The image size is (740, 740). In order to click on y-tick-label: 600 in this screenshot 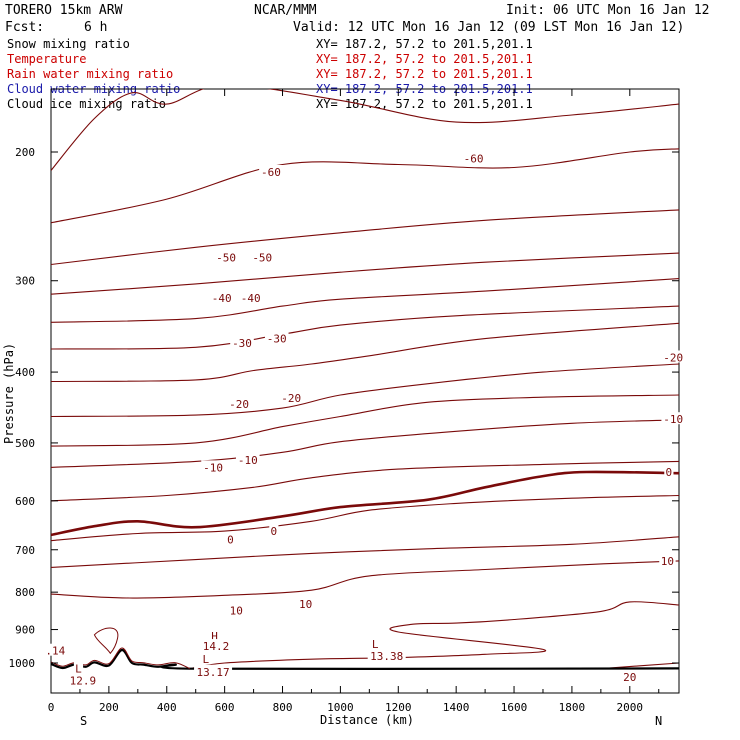, I will do `click(25, 501)`.